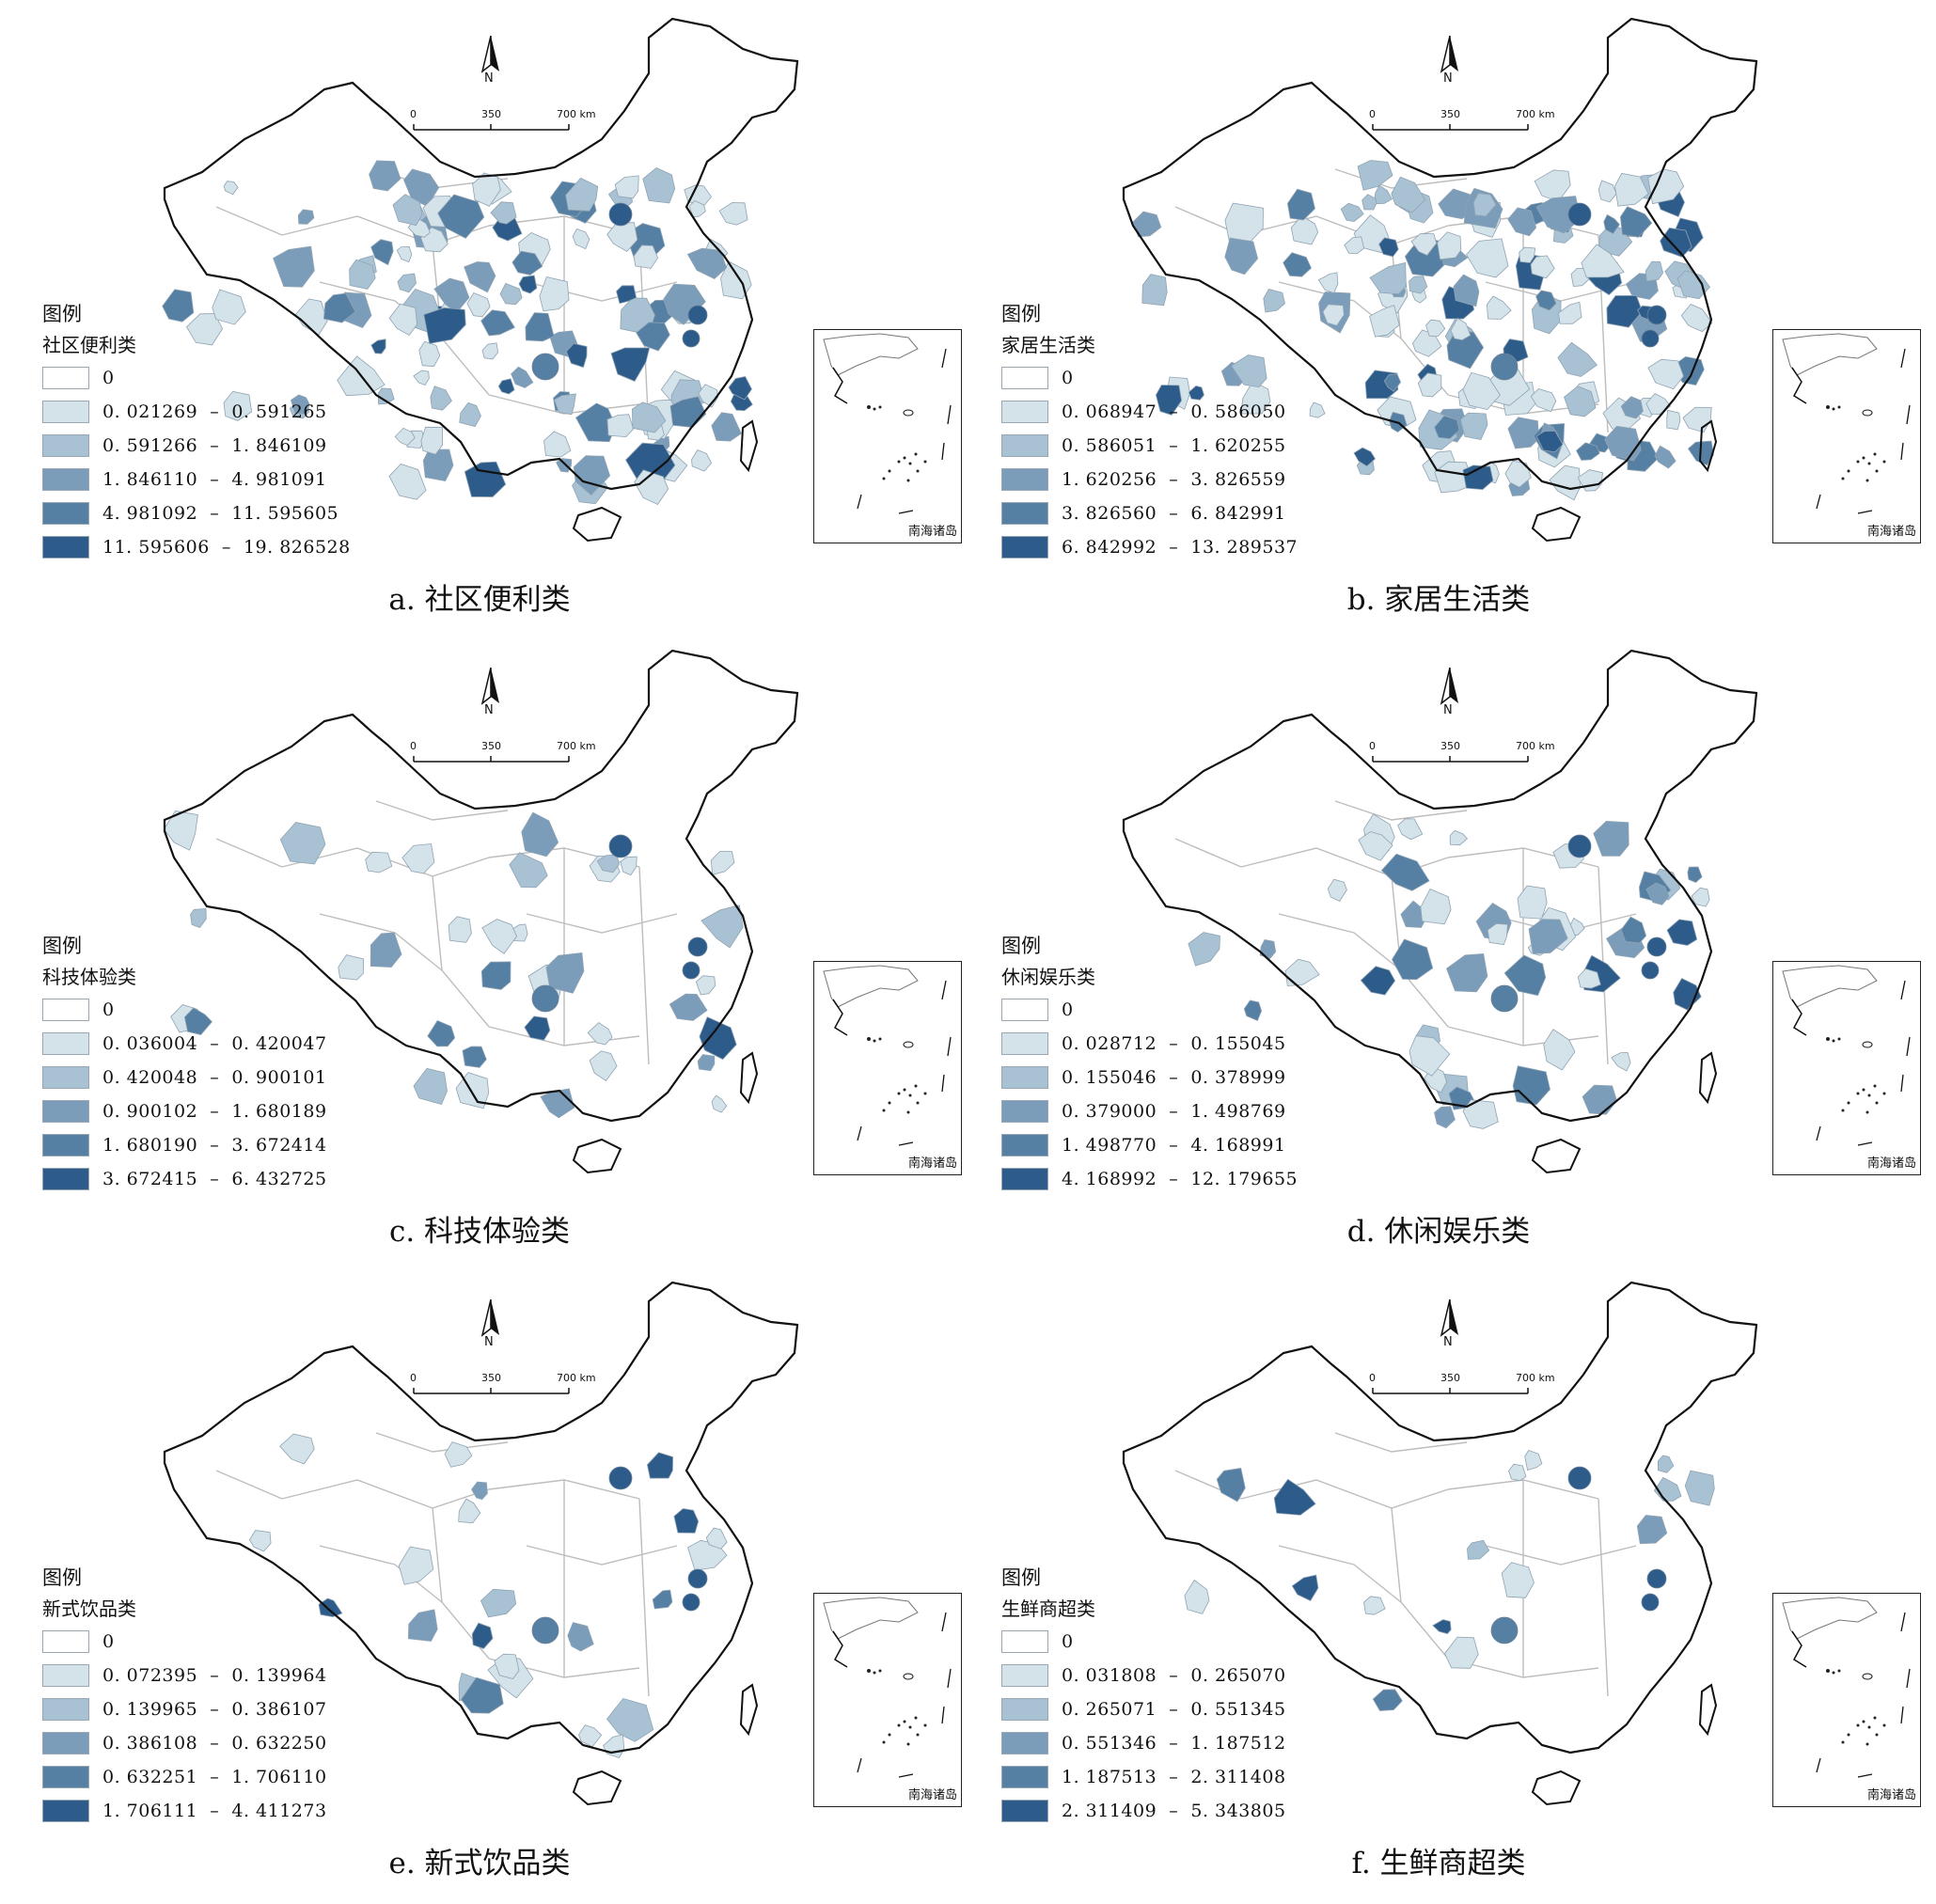 Image resolution: width=1936 pixels, height=1904 pixels. Describe the element at coordinates (1149, 412) in the screenshot. I see `legend-row-1: 0. 068947 – 0. 586050` at that location.